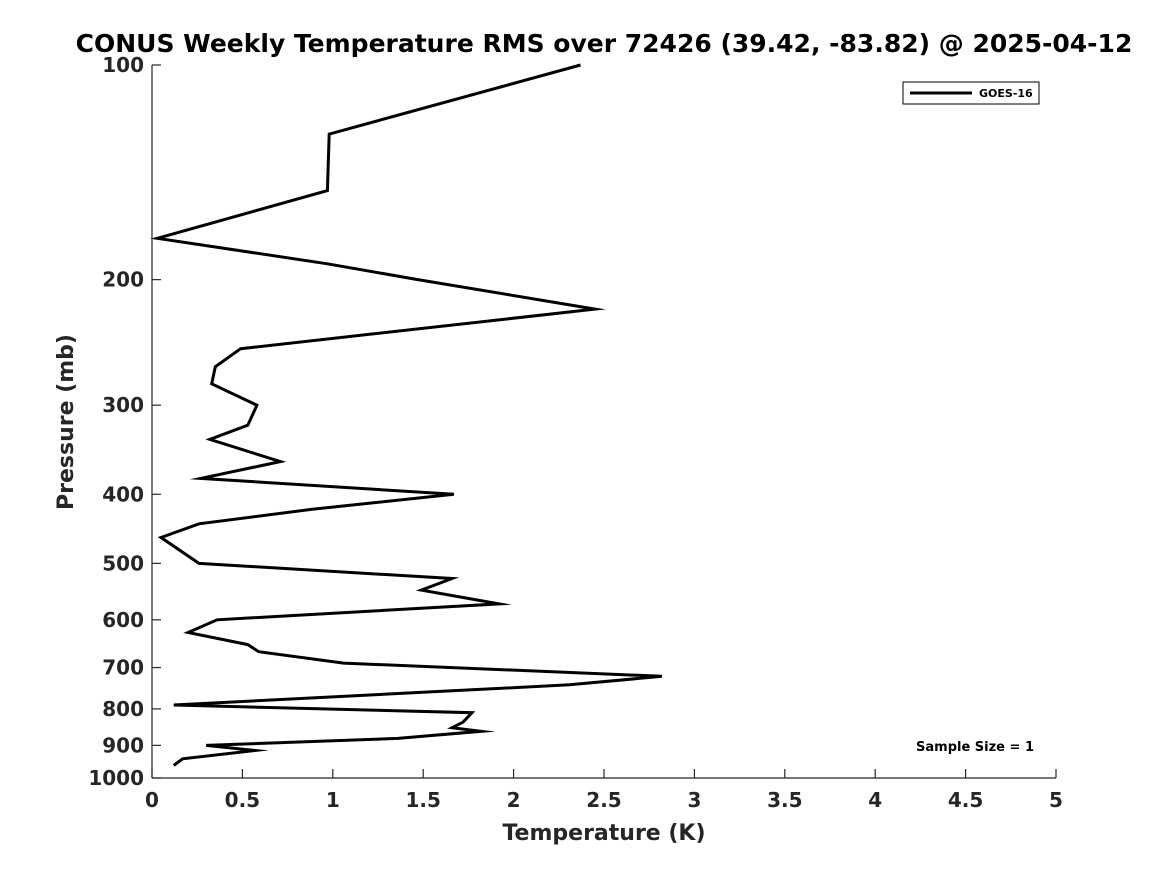 The height and width of the screenshot is (875, 1167). I want to click on x-tick-label: 3.5, so click(784, 800).